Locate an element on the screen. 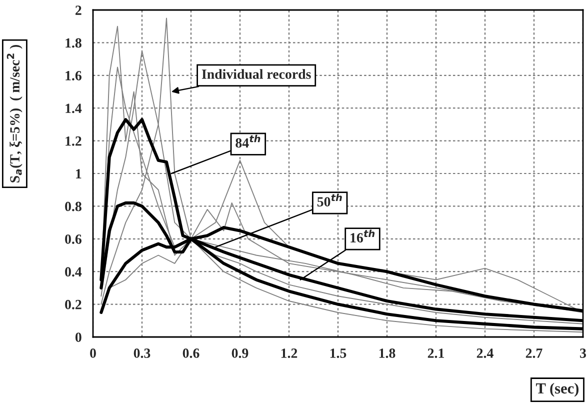 The width and height of the screenshot is (588, 406). y-tick-label: 0.2 is located at coordinates (73, 305).